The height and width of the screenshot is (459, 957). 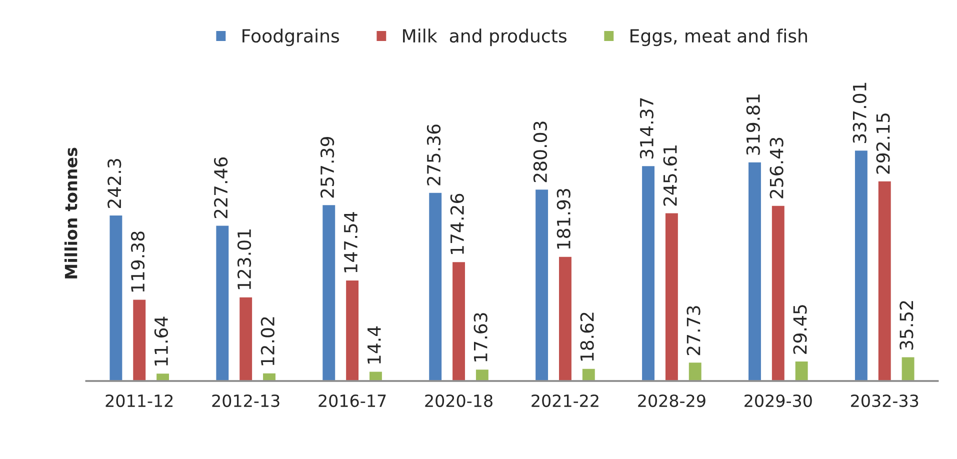 What do you see at coordinates (718, 37) in the screenshot?
I see `legend-label: Eggs, meat and fish` at bounding box center [718, 37].